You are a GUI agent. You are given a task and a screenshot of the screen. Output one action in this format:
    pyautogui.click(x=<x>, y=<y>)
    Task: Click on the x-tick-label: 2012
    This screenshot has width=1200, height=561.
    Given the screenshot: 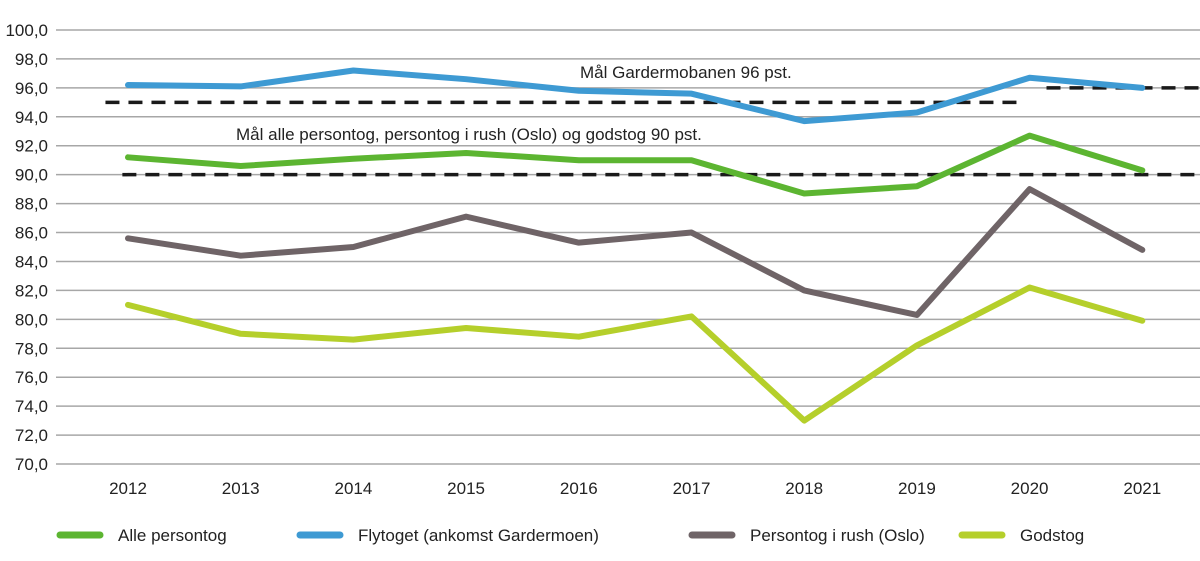 What is the action you would take?
    pyautogui.click(x=128, y=488)
    